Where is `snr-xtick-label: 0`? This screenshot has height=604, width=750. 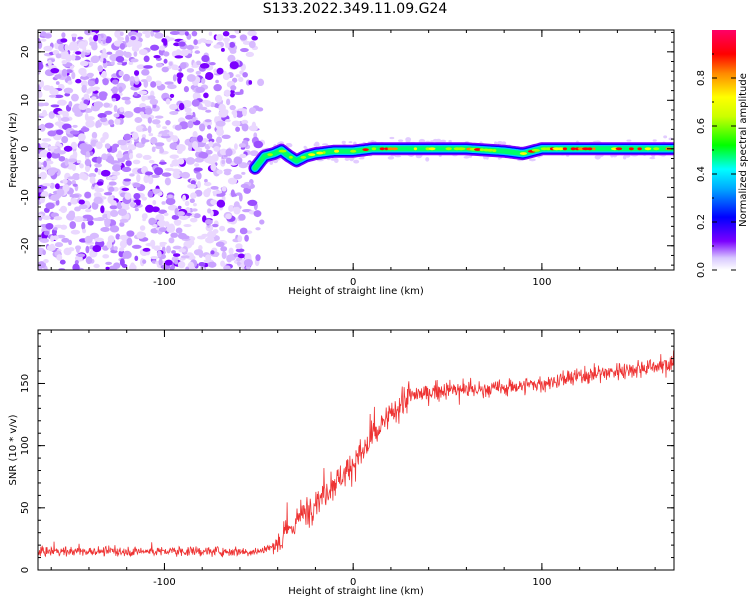
snr-xtick-label: 0 is located at coordinates (353, 582).